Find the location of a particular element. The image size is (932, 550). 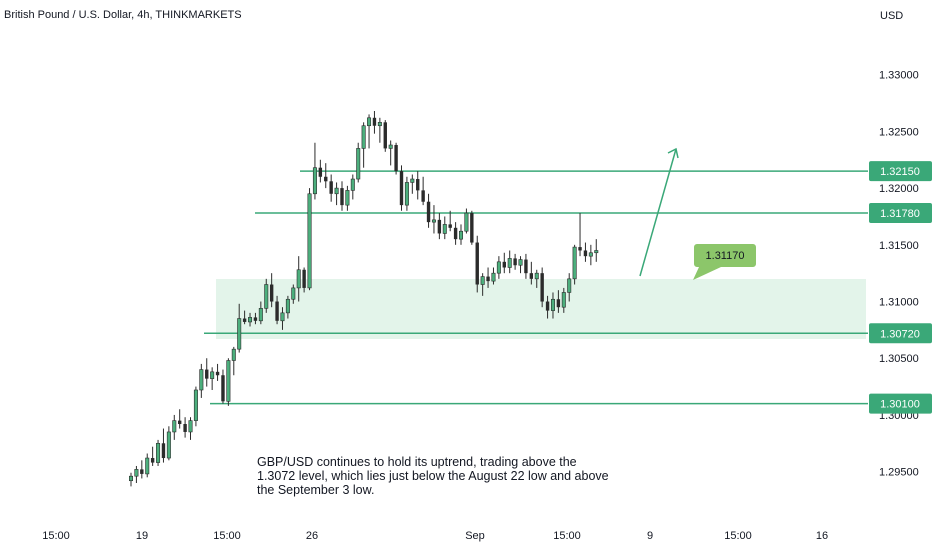

y-tick-label: 1.31000 is located at coordinates (899, 303).